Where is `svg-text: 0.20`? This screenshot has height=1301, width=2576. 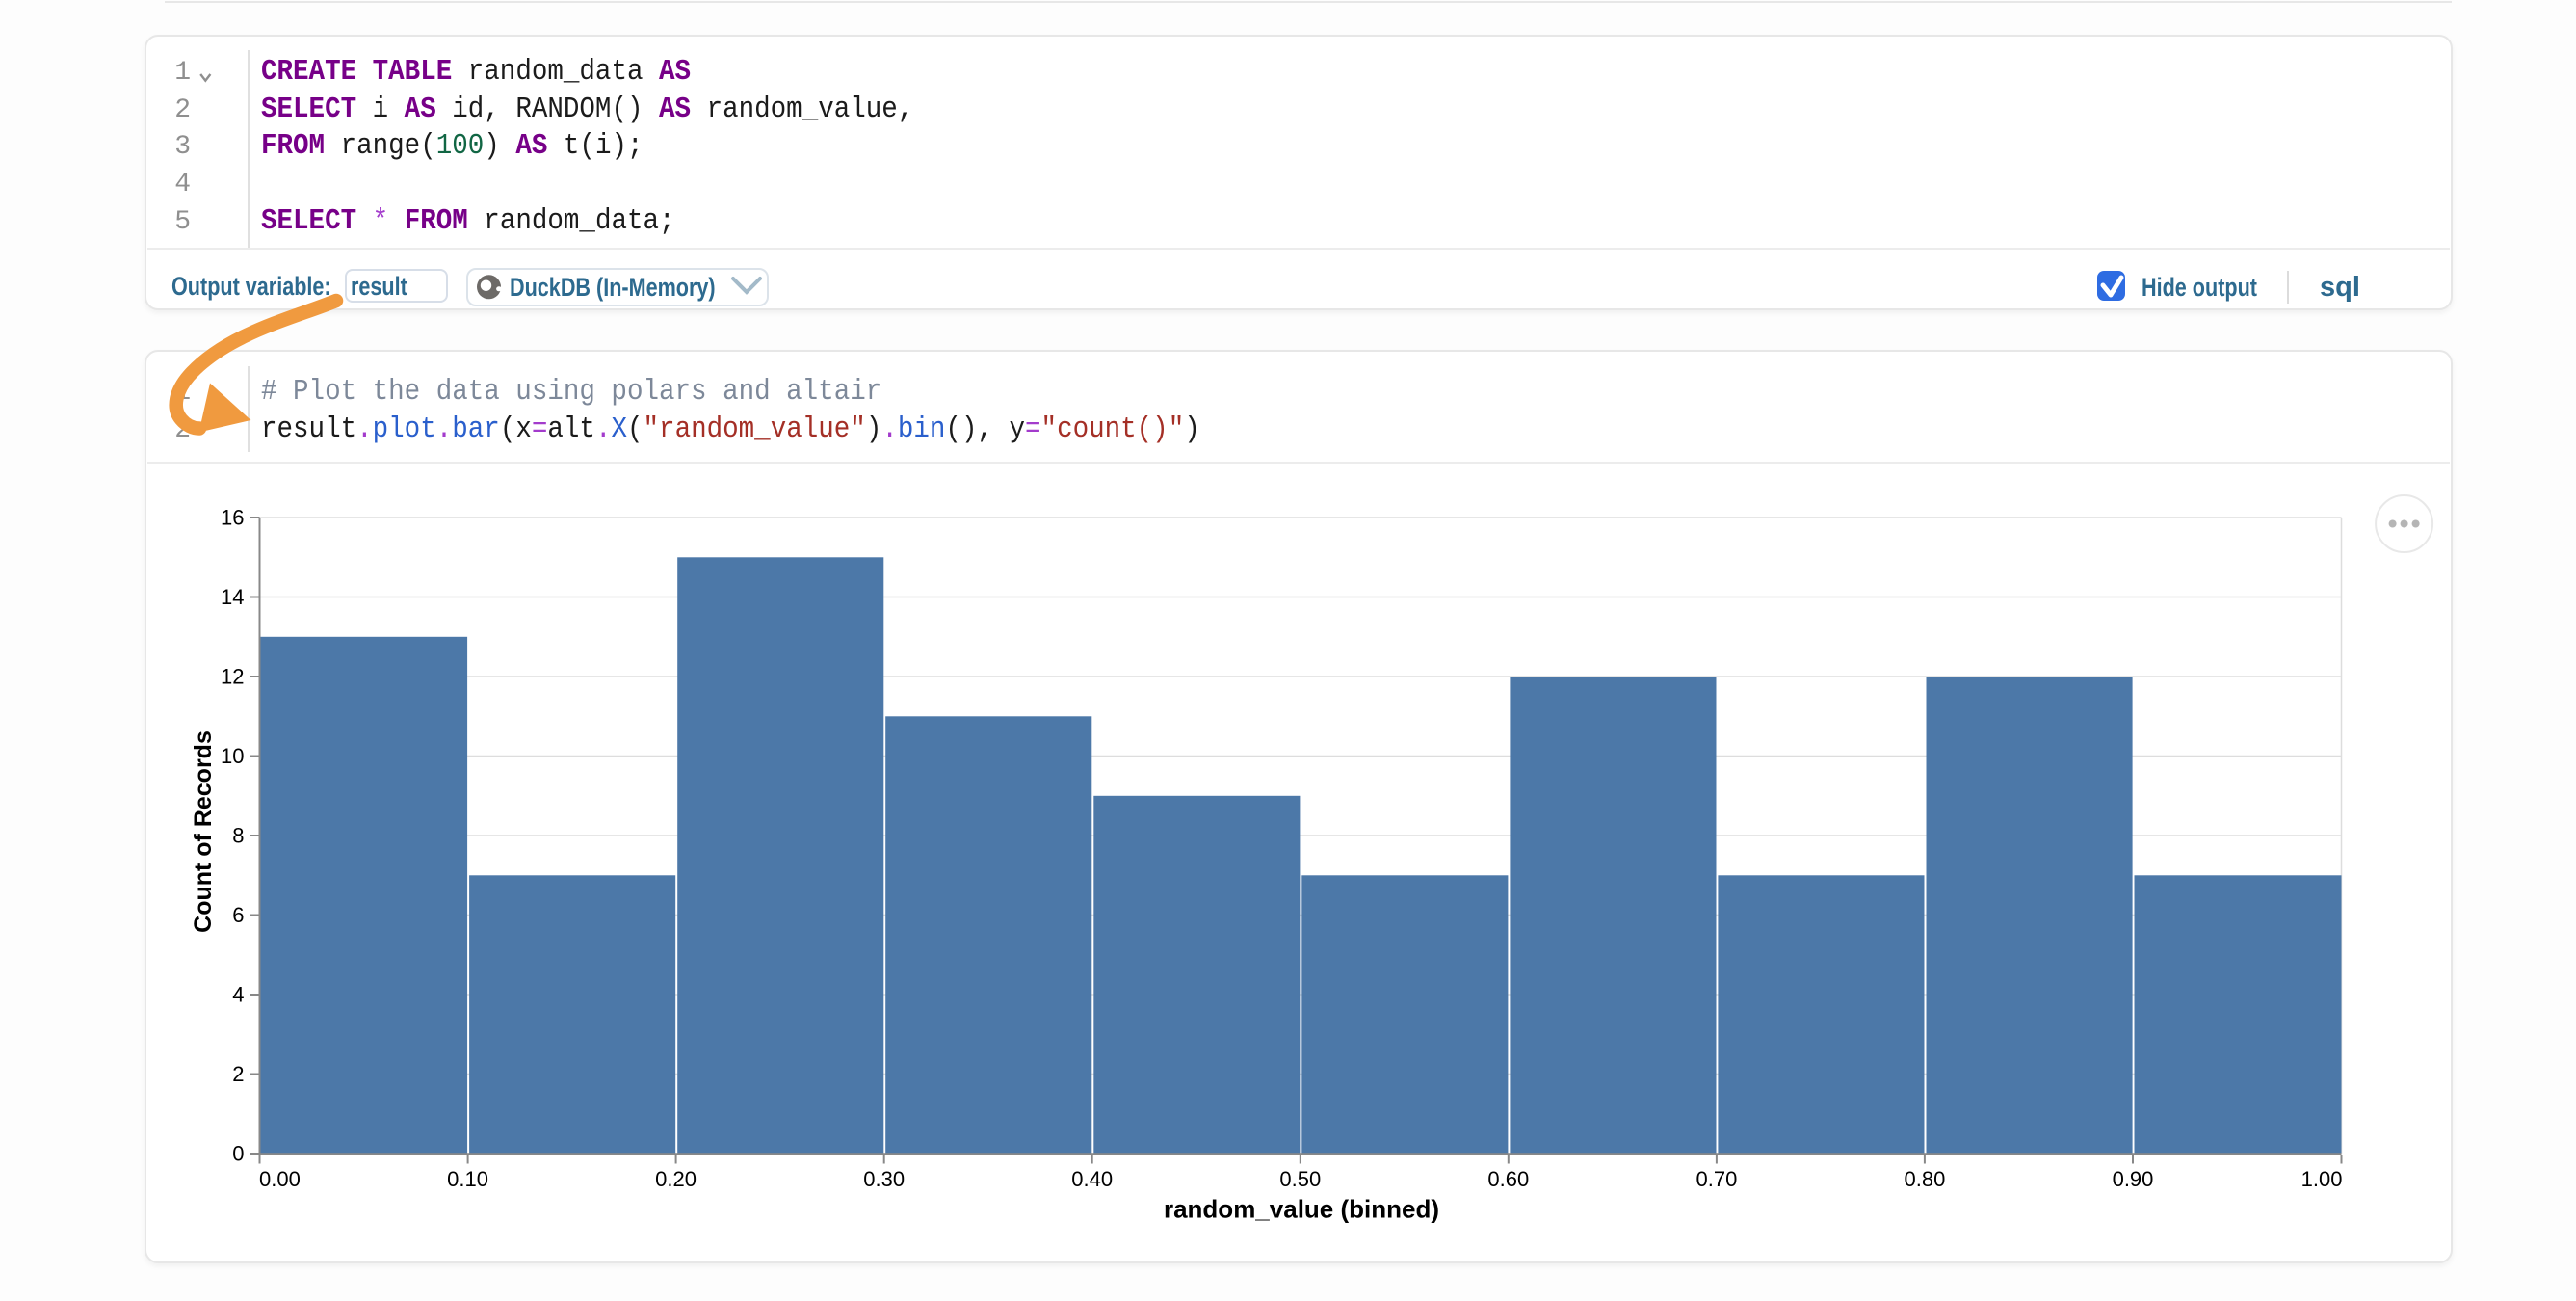 svg-text: 0.20 is located at coordinates (676, 1179).